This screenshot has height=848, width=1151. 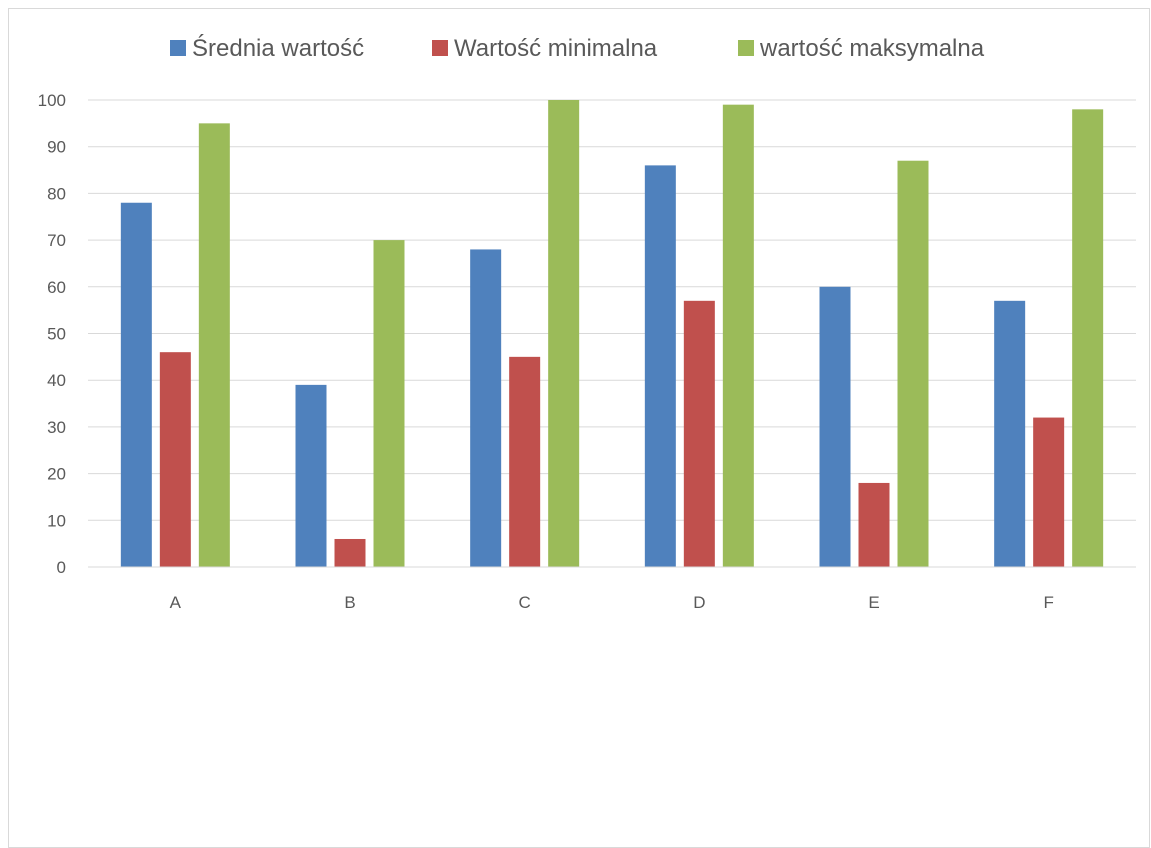 What do you see at coordinates (349, 602) in the screenshot?
I see `x-tick-label: B` at bounding box center [349, 602].